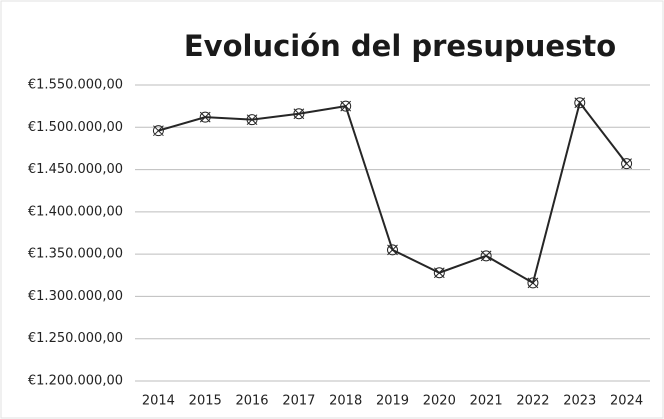 The image size is (664, 419). I want to click on y-tick-label: €1.550.000,00, so click(75, 85).